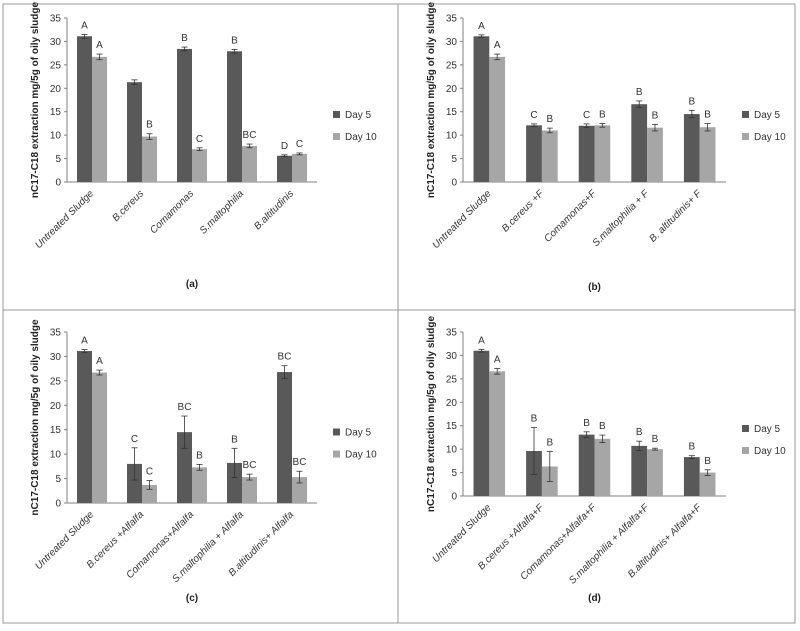 This screenshot has height=631, width=800. Describe the element at coordinates (192, 598) in the screenshot. I see `panel-label: (c)` at that location.